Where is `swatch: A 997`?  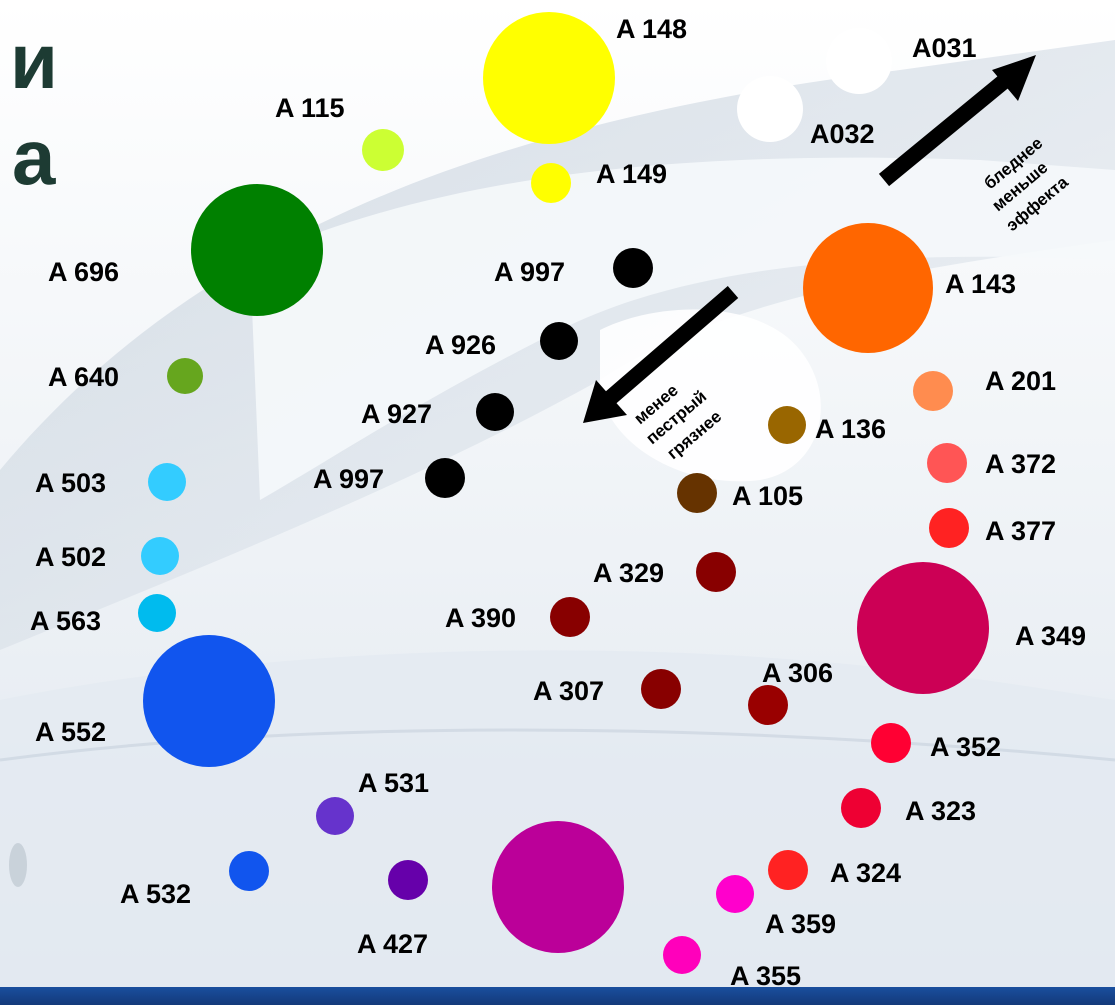
swatch: A 997 is located at coordinates (573, 268).